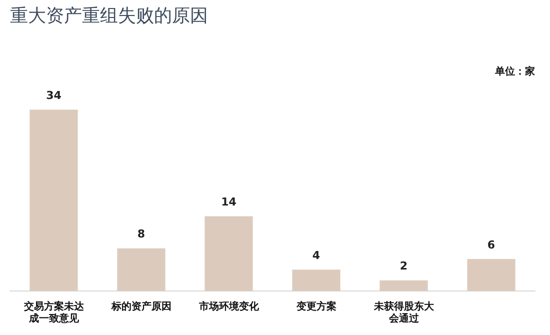  I want to click on data-label: 34, so click(54, 95).